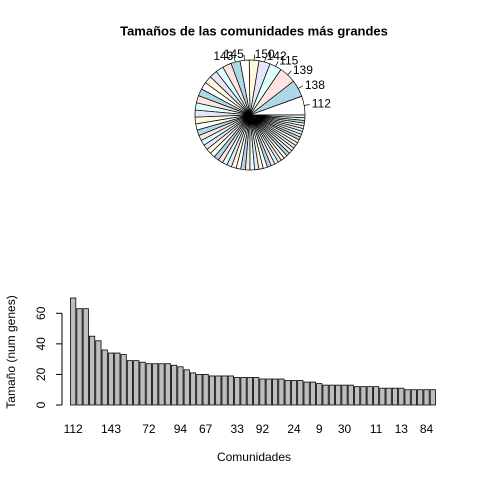  Describe the element at coordinates (41, 313) in the screenshot. I see `y-tick-label: 60` at that location.